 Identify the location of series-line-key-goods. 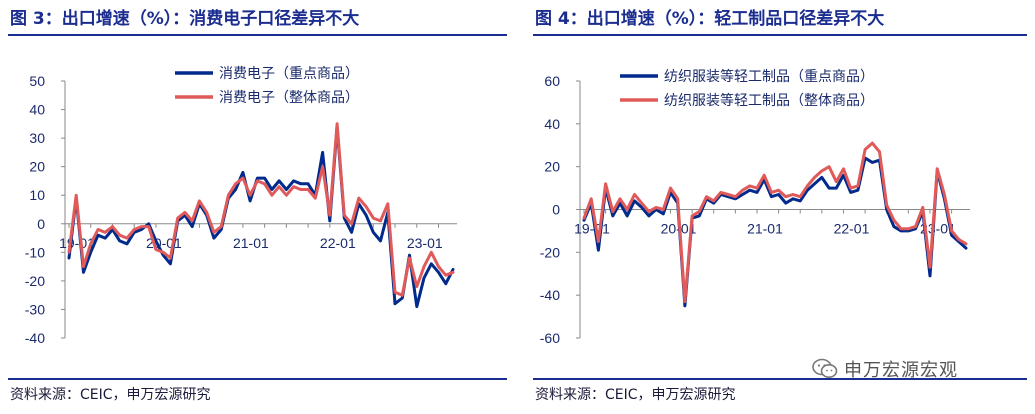
(775, 232).